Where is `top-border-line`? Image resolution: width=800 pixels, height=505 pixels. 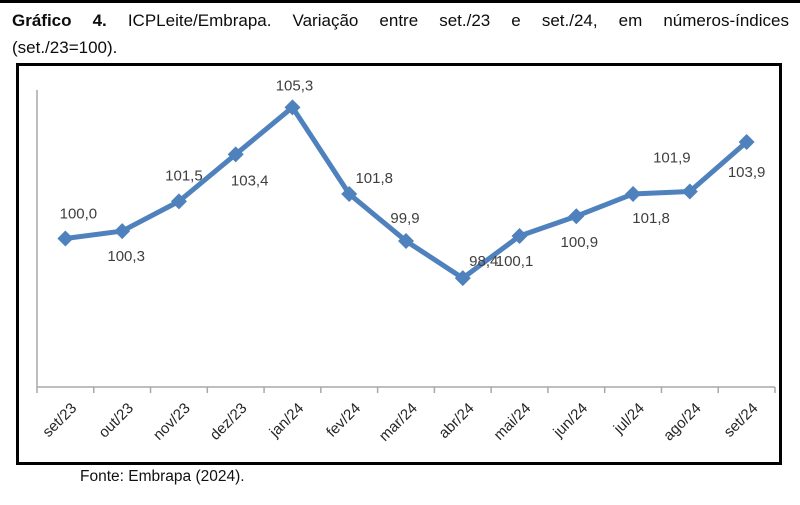 top-border-line is located at coordinates (400, 1).